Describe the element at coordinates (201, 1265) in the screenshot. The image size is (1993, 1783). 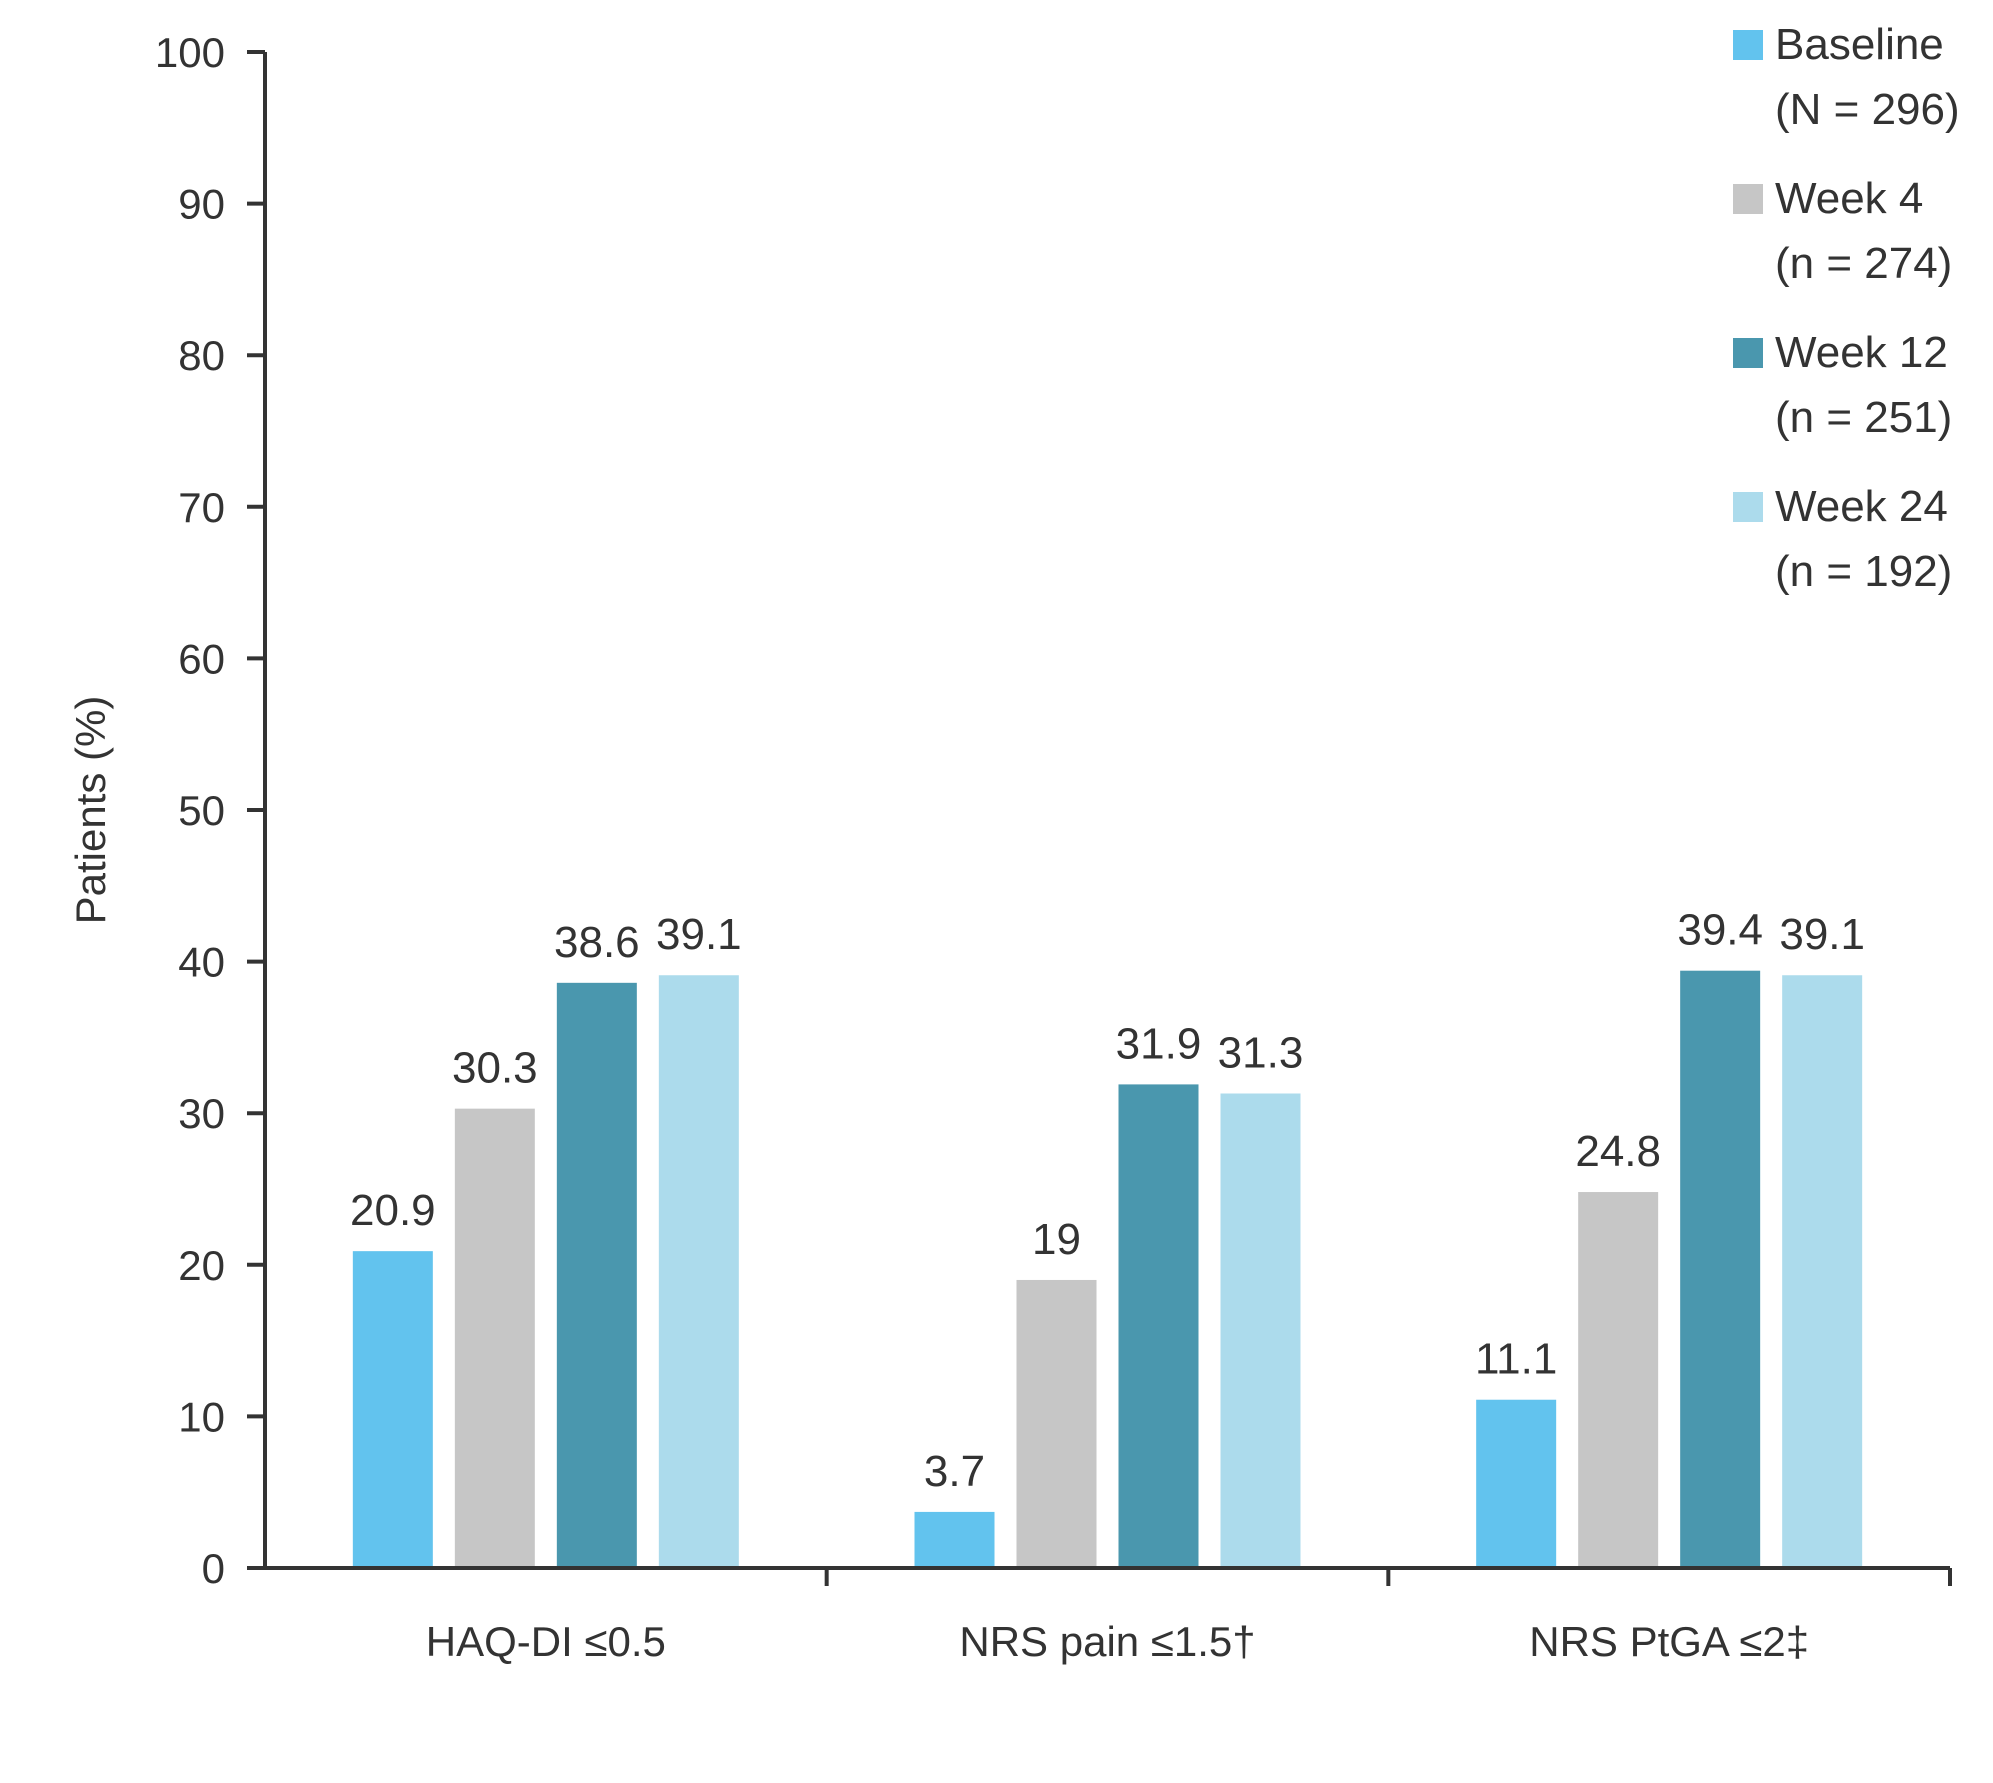
I see `y-tick-label: 20` at that location.